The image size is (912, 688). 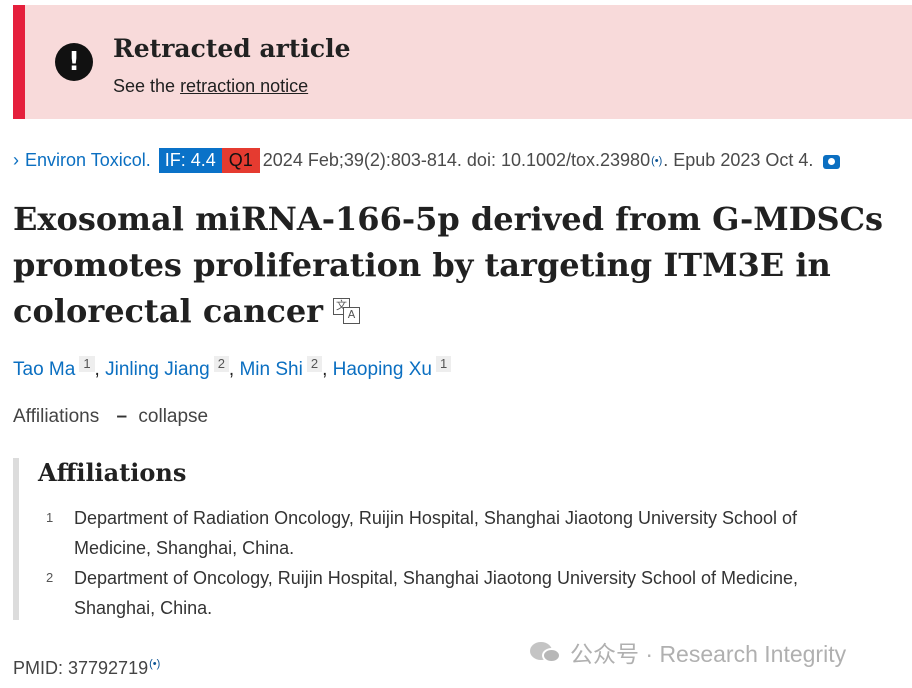 I want to click on banner-title: Retracted article, so click(x=232, y=48).